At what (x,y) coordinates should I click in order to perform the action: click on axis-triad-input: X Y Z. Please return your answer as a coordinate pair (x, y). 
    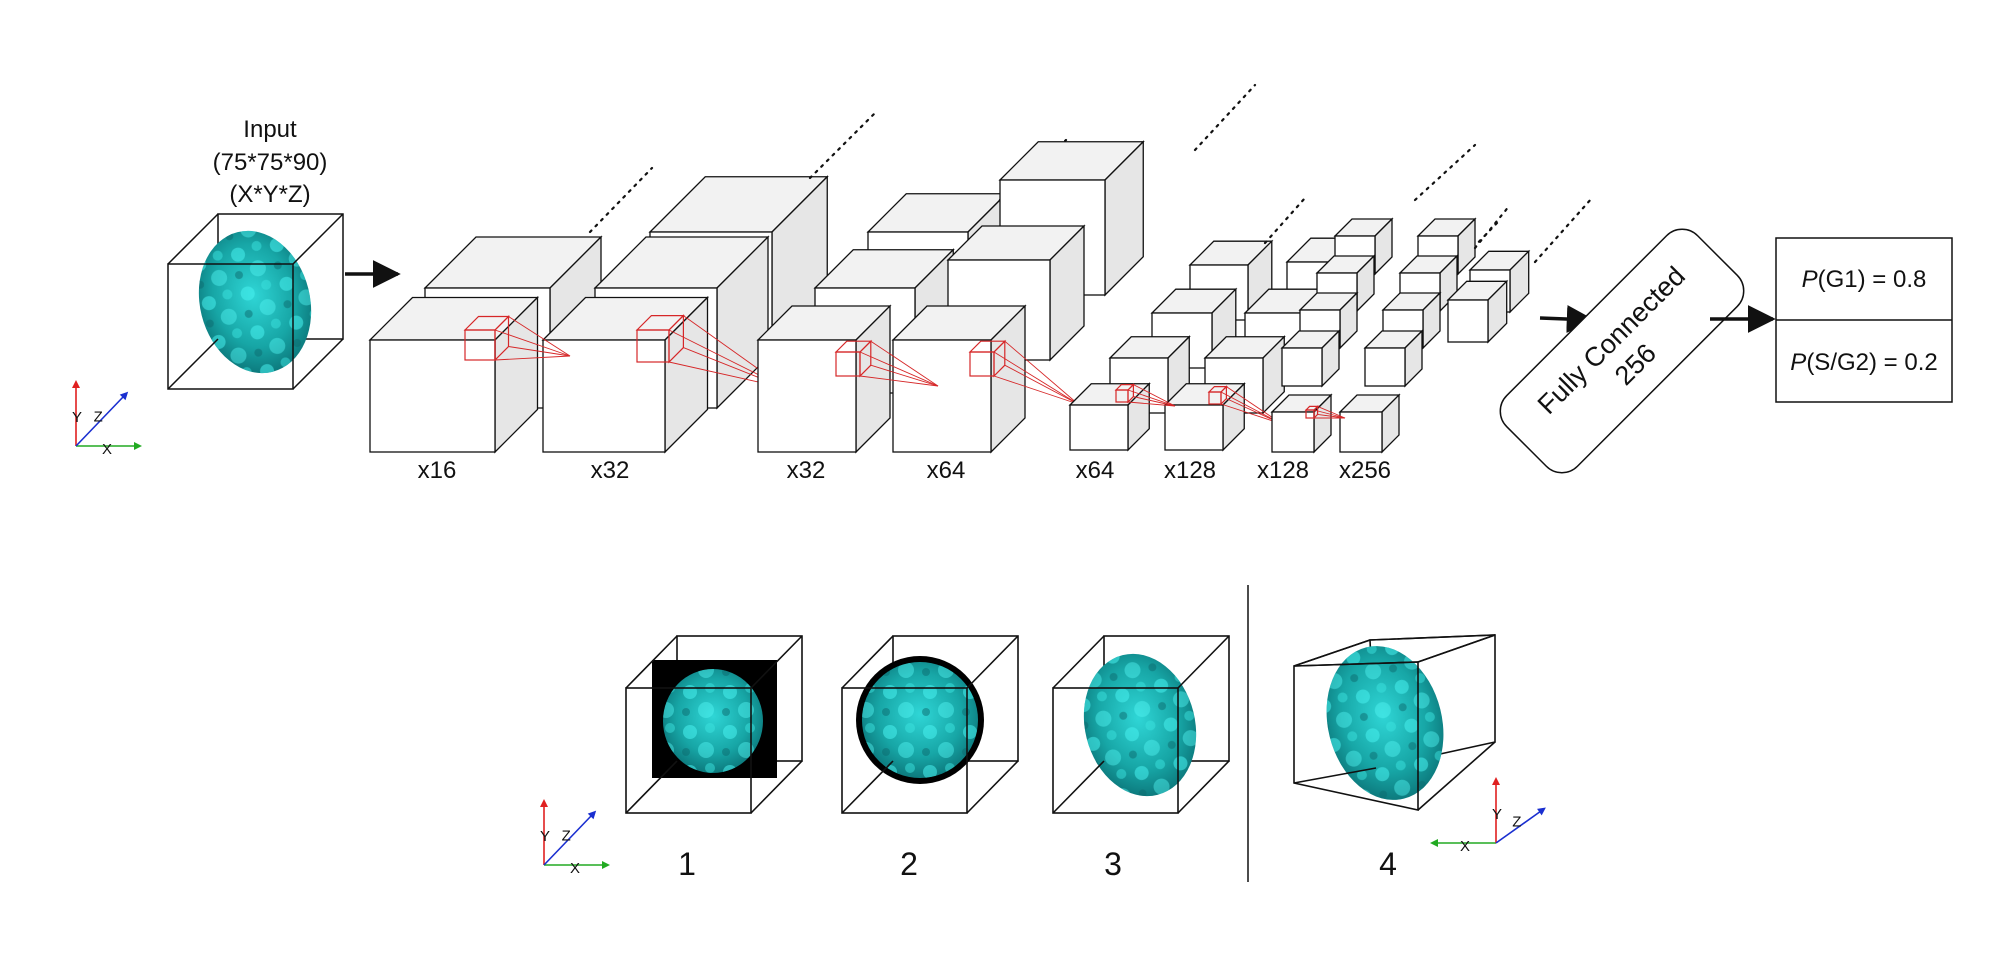
    Looking at the image, I should click on (107, 419).